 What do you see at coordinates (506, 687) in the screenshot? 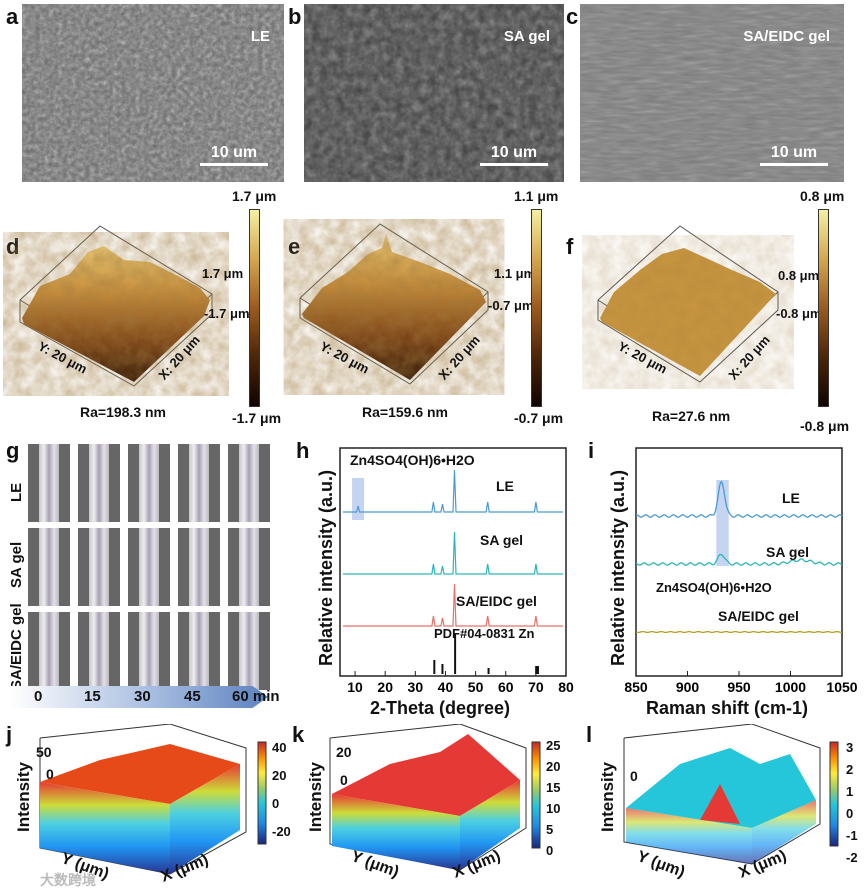
I see `xrd-tick-label: 60` at bounding box center [506, 687].